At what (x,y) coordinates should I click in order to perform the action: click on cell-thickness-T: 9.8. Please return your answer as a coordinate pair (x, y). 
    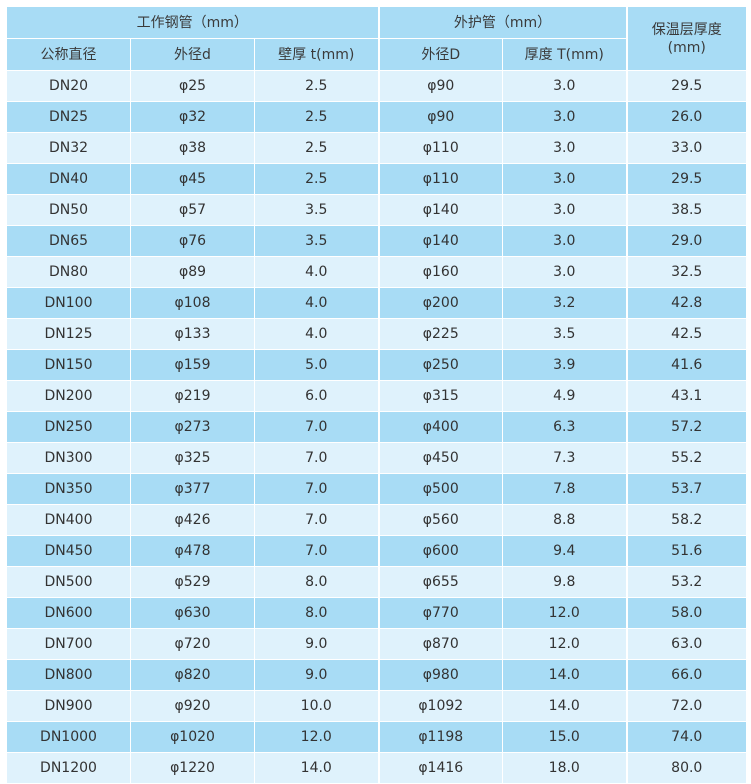
    Looking at the image, I should click on (564, 582).